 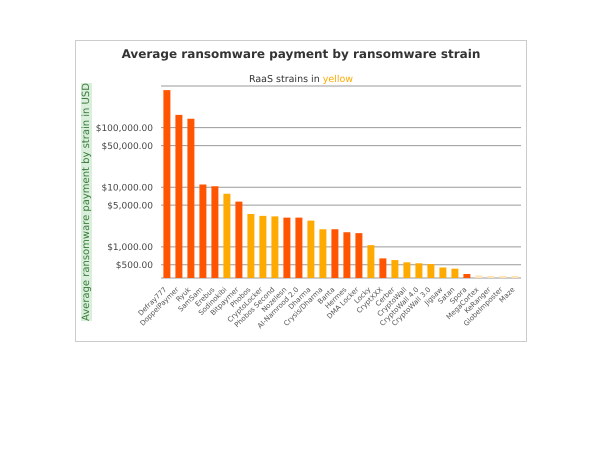 What do you see at coordinates (130, 248) in the screenshot?
I see `y-tick-label: $1,000.00` at bounding box center [130, 248].